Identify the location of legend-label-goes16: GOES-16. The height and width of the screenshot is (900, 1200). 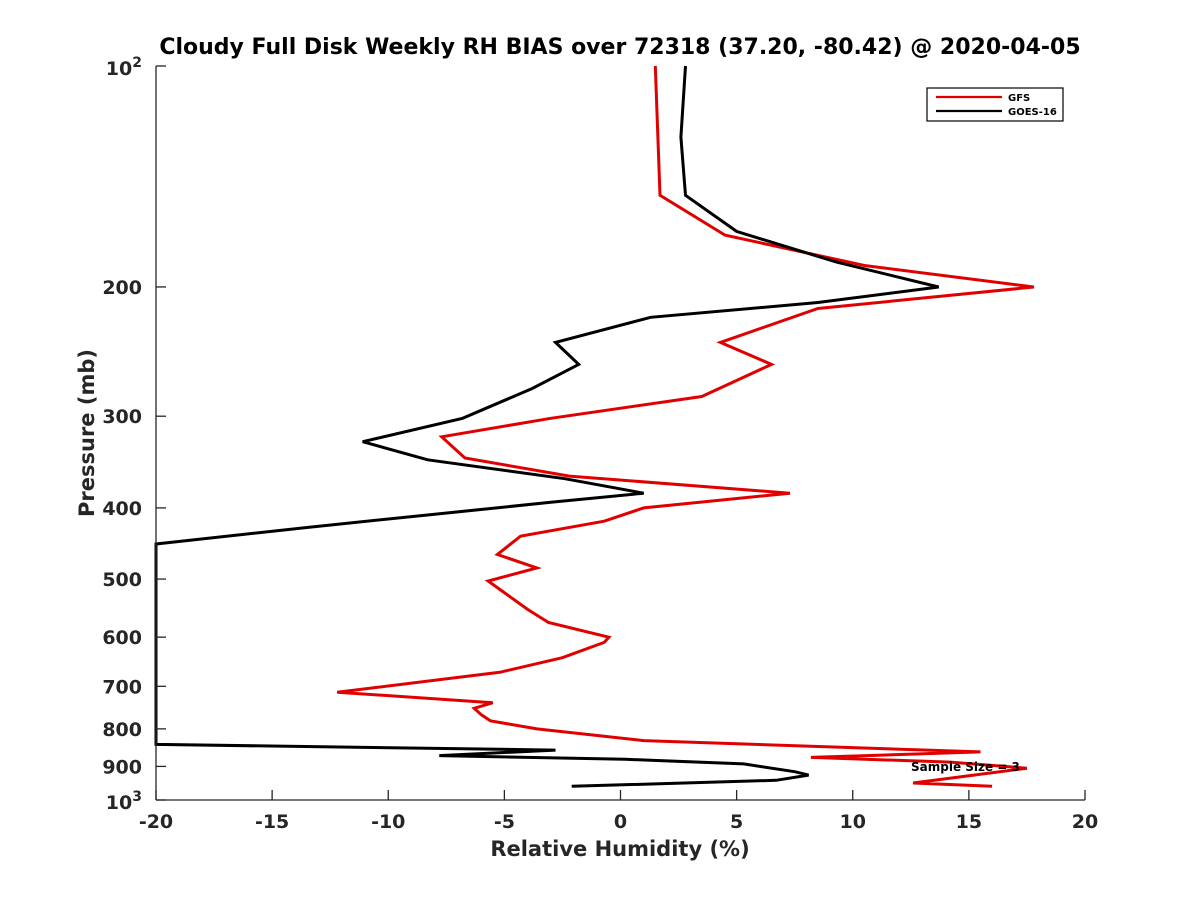
(1032, 112).